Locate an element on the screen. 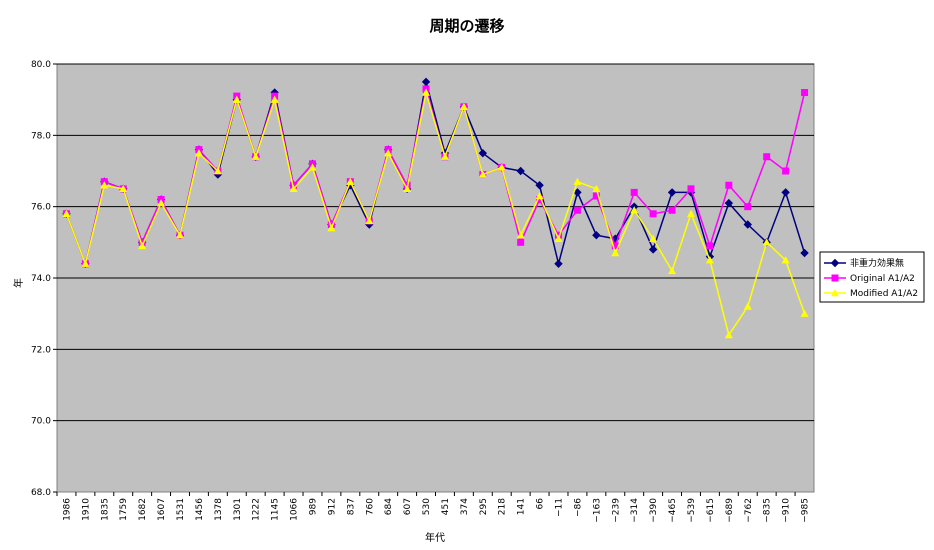 This screenshot has width=934, height=550. legend-label: 非重力効果無 is located at coordinates (877, 263).